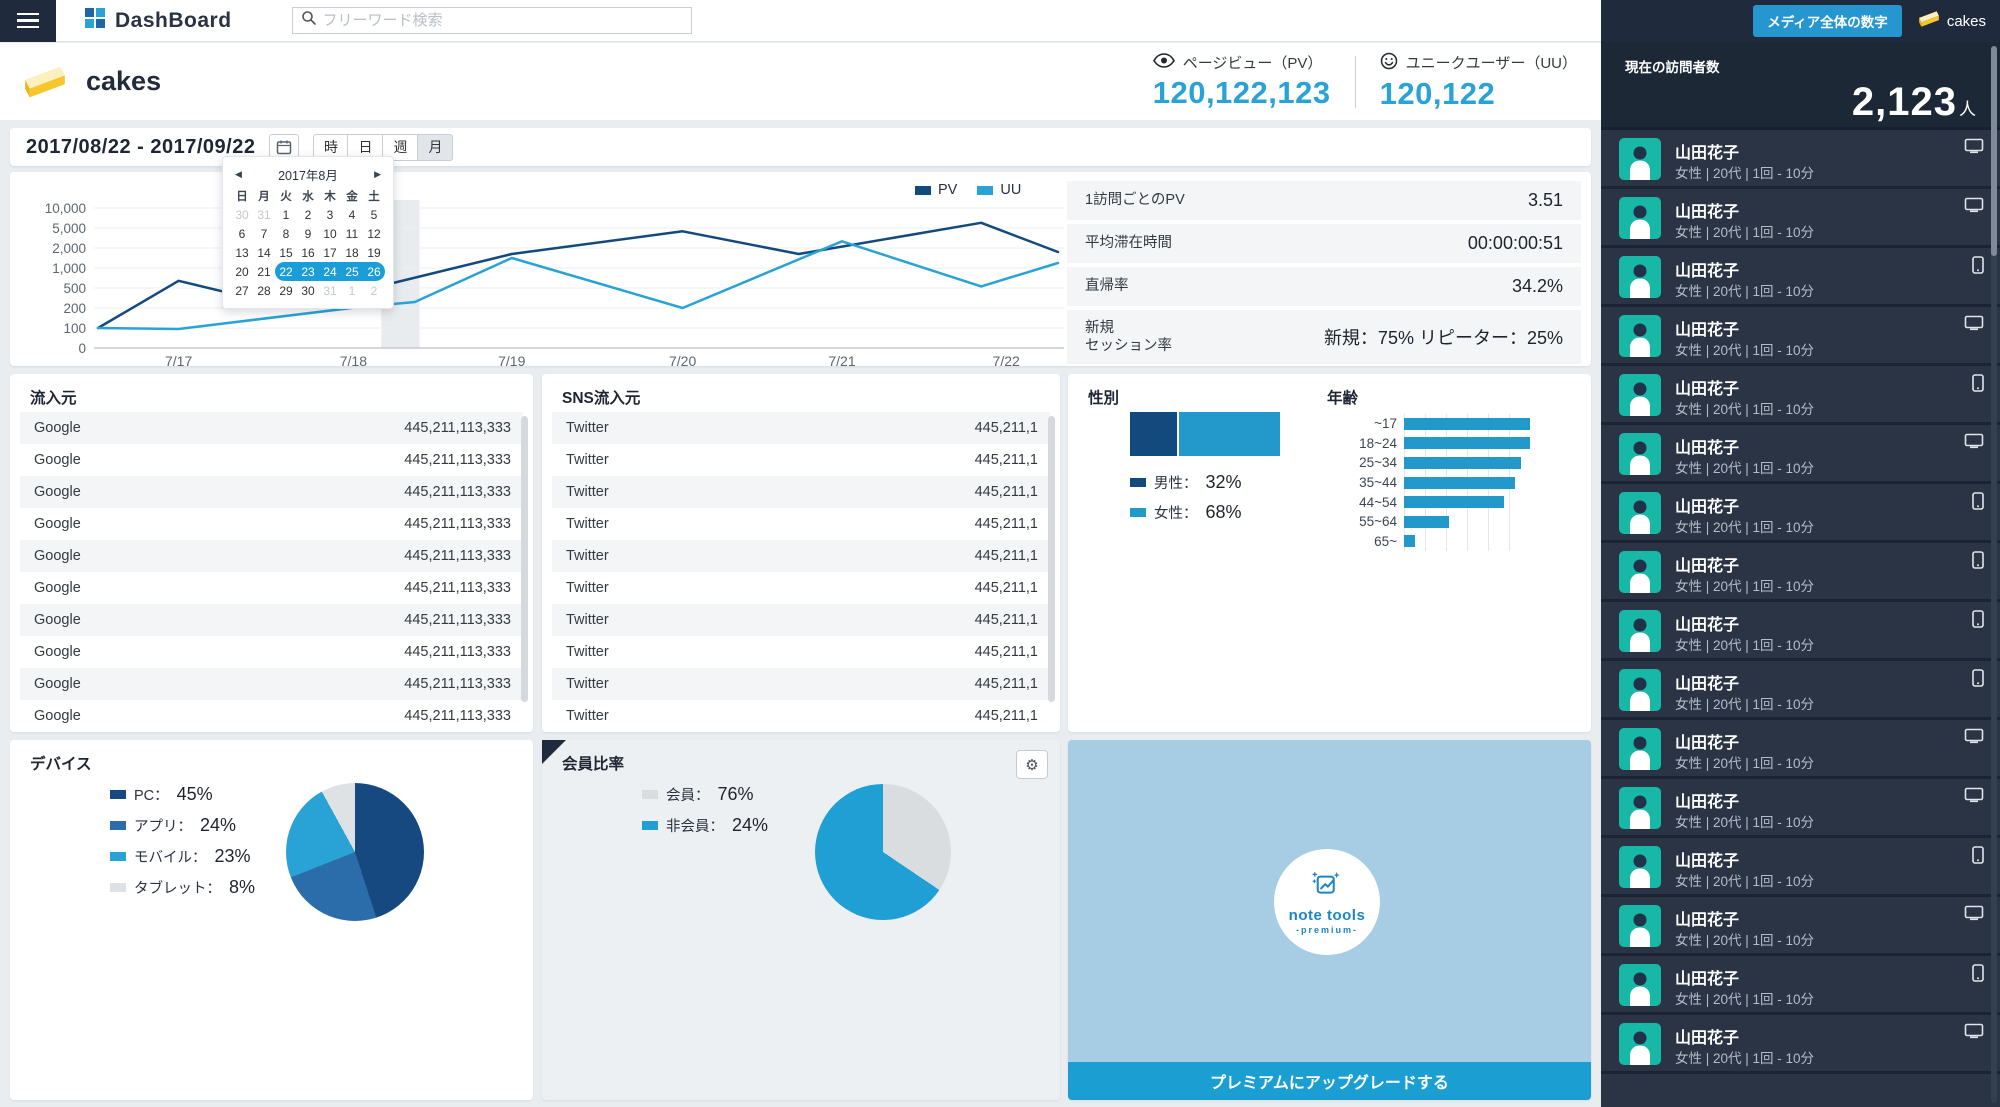 Image resolution: width=2000 pixels, height=1107 pixels. I want to click on cake-icon, so click(1929, 21).